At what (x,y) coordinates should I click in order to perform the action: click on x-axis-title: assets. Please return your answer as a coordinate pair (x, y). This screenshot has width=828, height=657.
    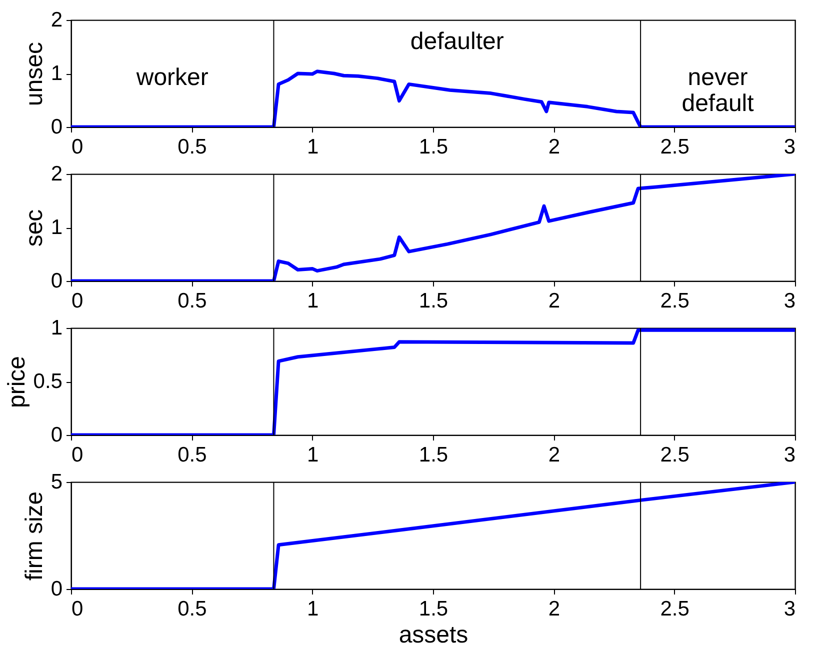
    Looking at the image, I should click on (433, 635).